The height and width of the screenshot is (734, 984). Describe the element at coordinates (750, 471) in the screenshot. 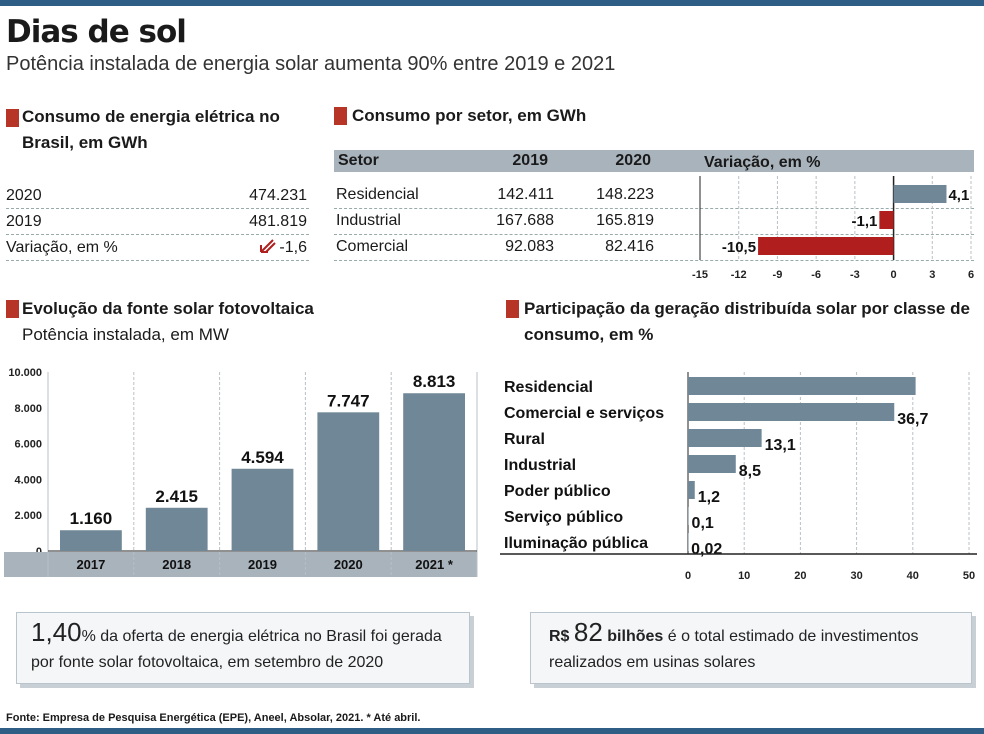

I see `data-label: 8,5` at that location.